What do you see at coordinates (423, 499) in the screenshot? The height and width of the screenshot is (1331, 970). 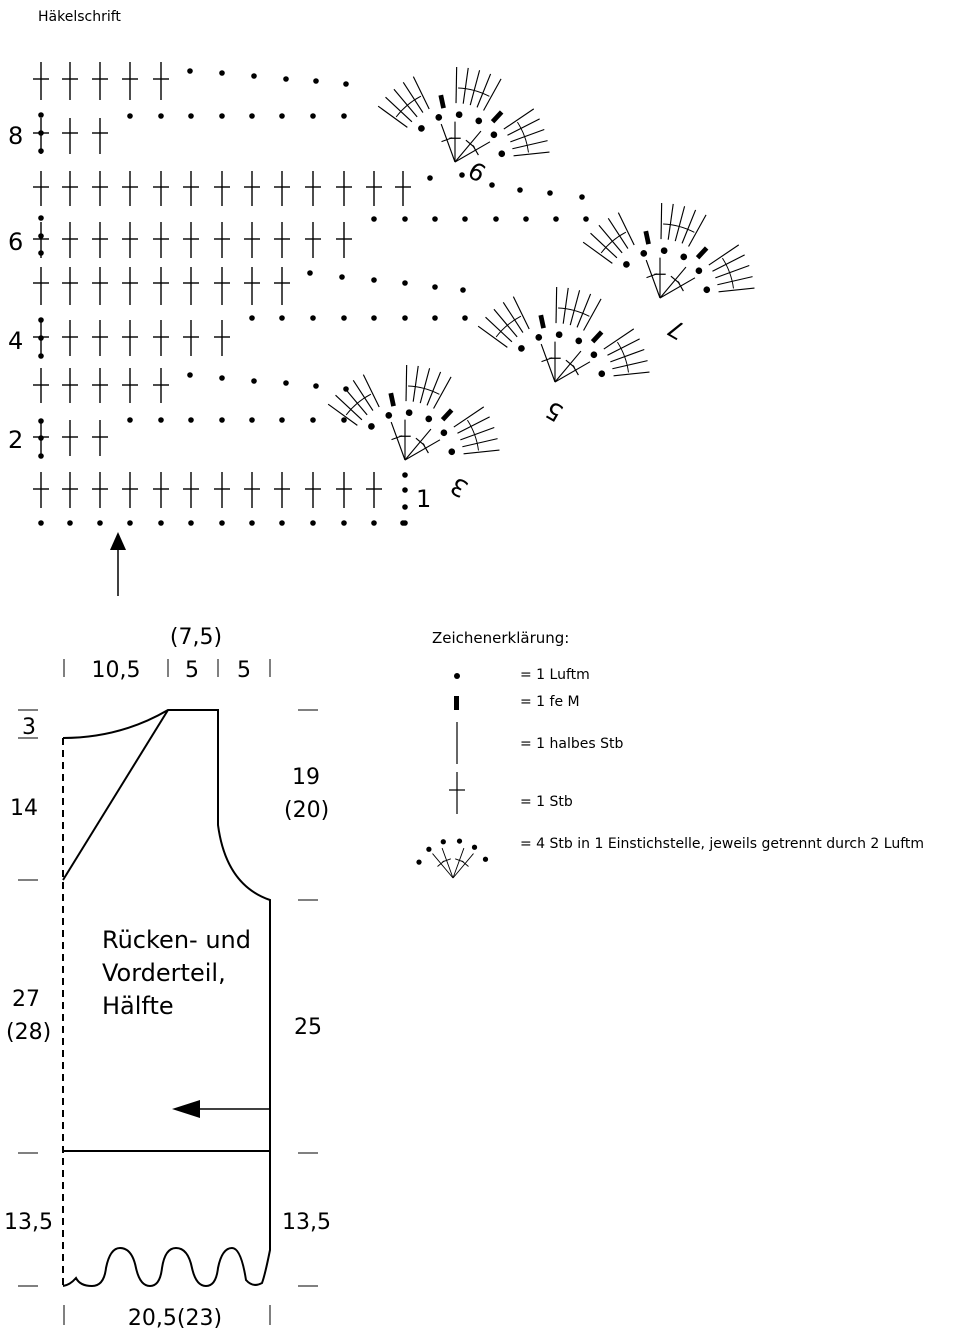 I see `fan-number-1: 1` at bounding box center [423, 499].